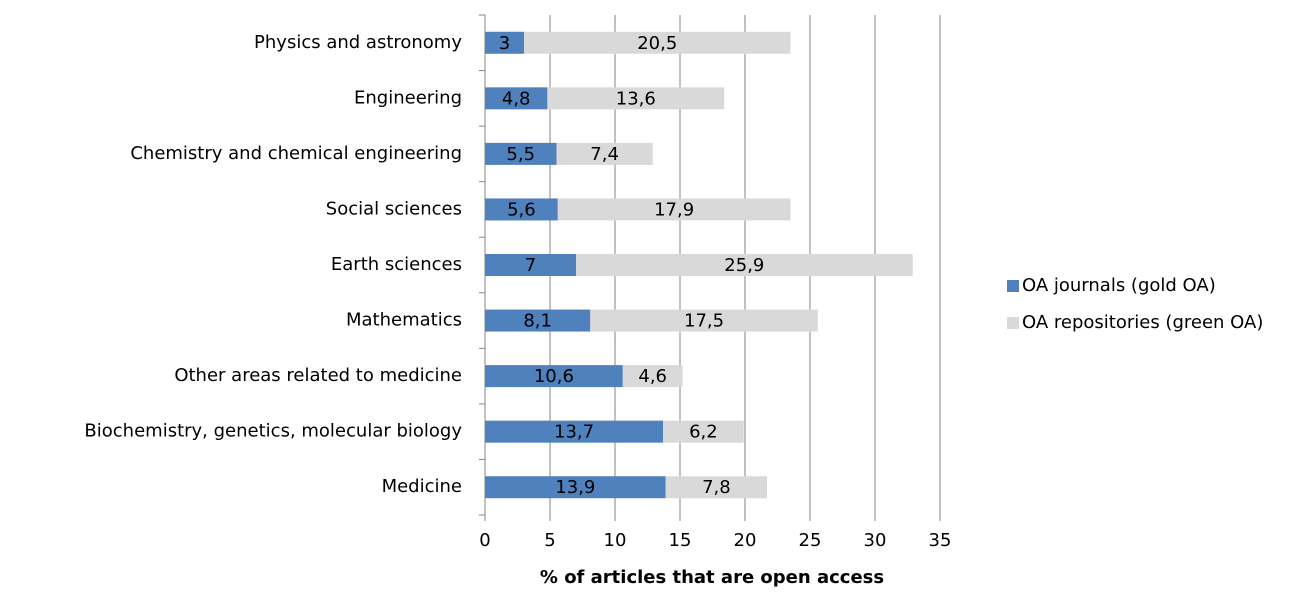 The width and height of the screenshot is (1316, 592). I want to click on data-label: 5,5, so click(520, 154).